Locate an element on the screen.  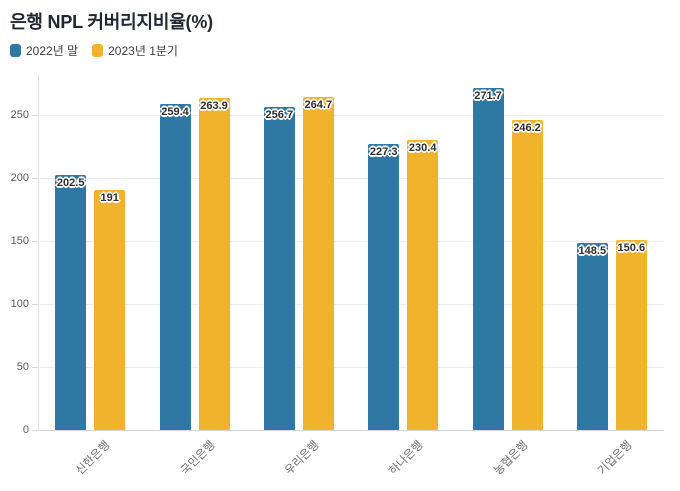
y-axis-tick-label: 100 is located at coordinates (19, 304).